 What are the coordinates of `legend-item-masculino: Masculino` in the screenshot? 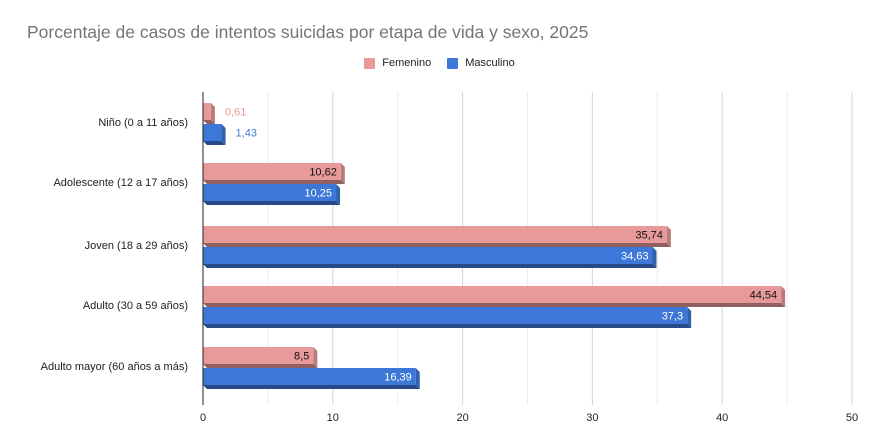 It's located at (481, 63).